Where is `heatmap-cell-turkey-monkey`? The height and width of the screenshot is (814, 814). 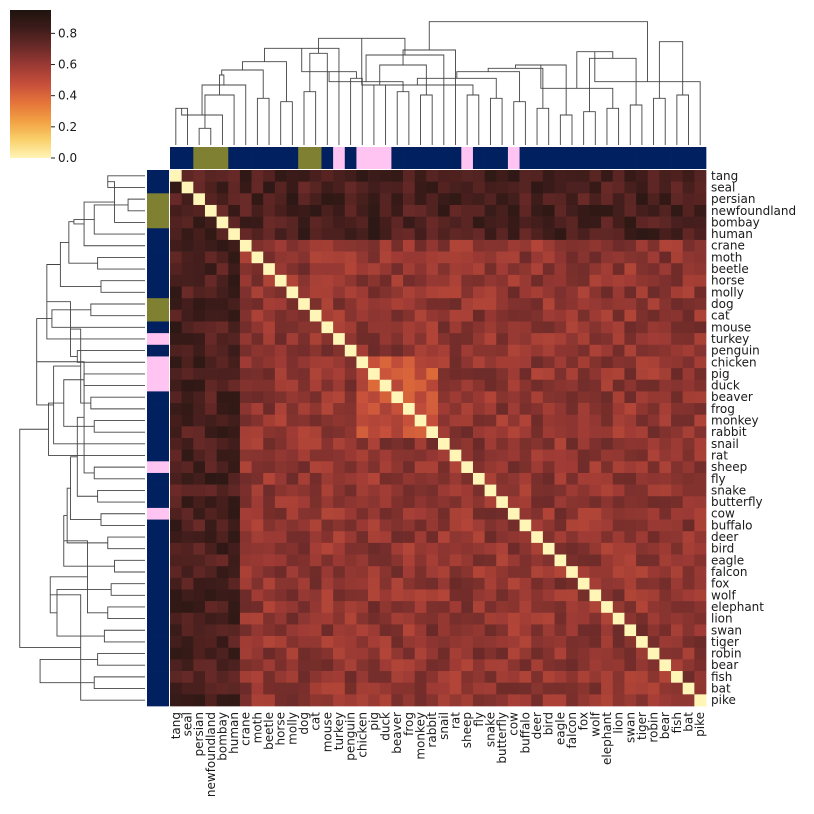
heatmap-cell-turkey-monkey is located at coordinates (420, 339).